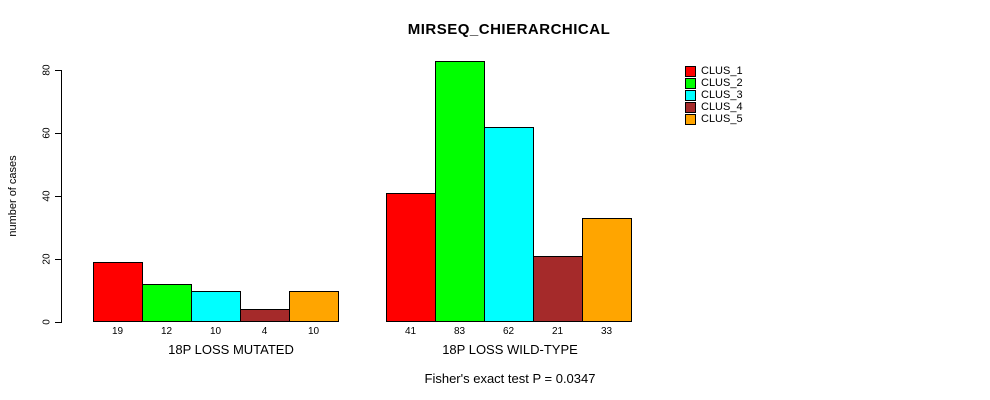 This screenshot has width=990, height=400. Describe the element at coordinates (509, 29) in the screenshot. I see `chart-title: MIRSEQ_CHIERARCHICAL` at that location.